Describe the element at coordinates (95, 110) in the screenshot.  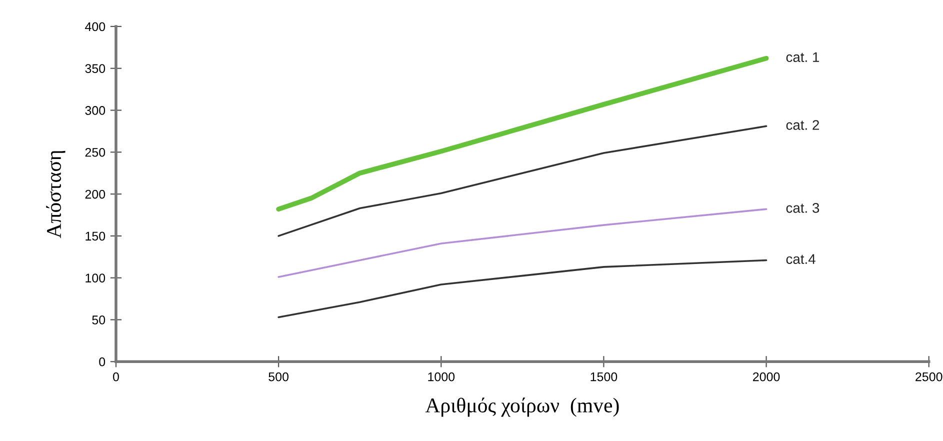
I see `y-tick-label: 300` at that location.